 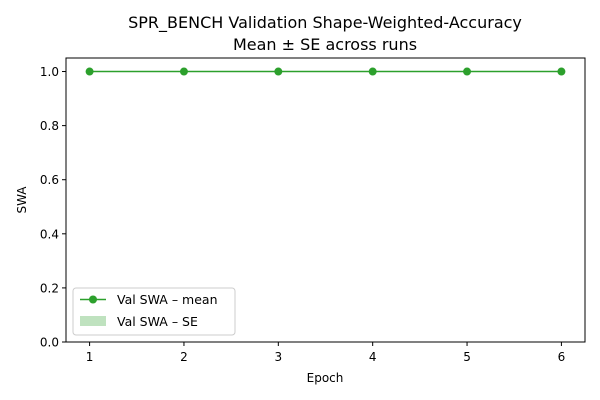 What do you see at coordinates (53, 207) in the screenshot?
I see `y-axis-ticks: 0.0 0.2 0.4 0.6 0.8 1.0` at bounding box center [53, 207].